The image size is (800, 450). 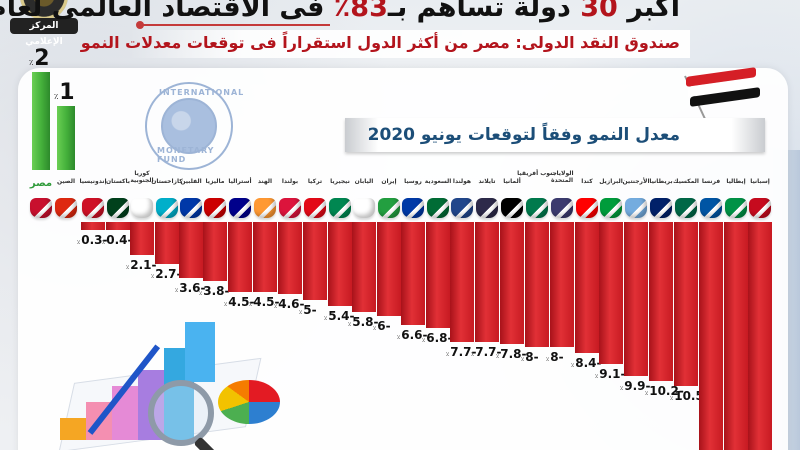 What do you see at coordinates (610, 373) in the screenshot?
I see `value-label: ٪9.1-` at bounding box center [610, 373].